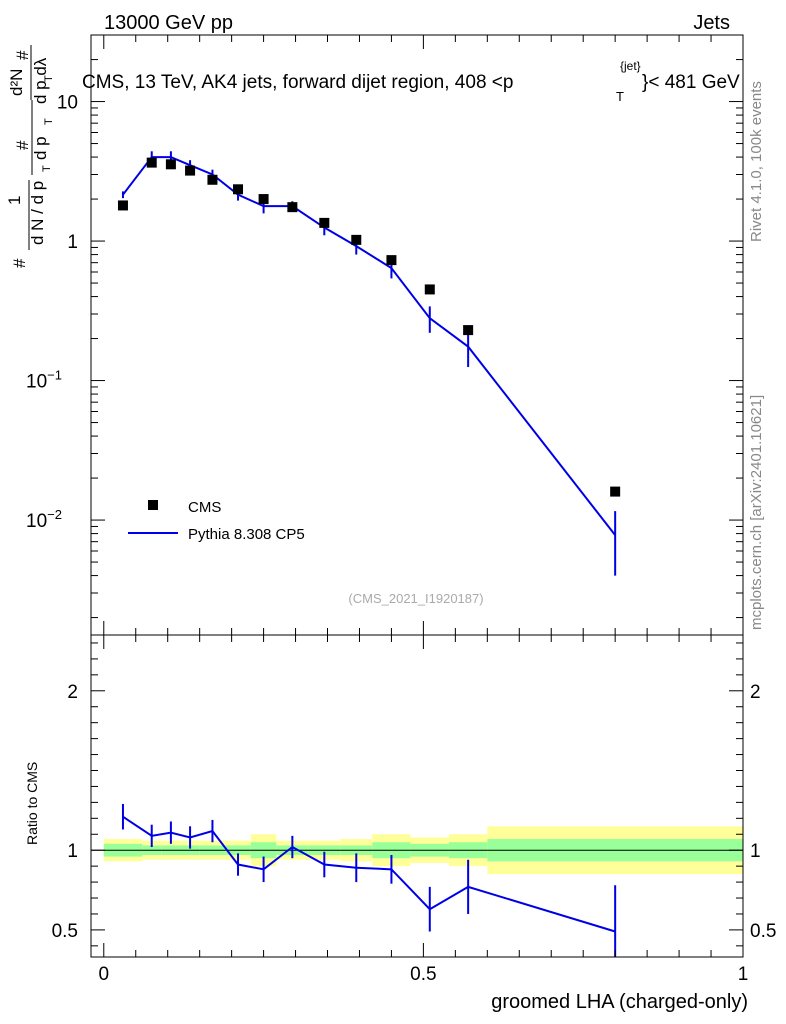 This screenshot has height=1024, width=786. I want to click on ratio-y-tick-label-left: 2, so click(72, 692).